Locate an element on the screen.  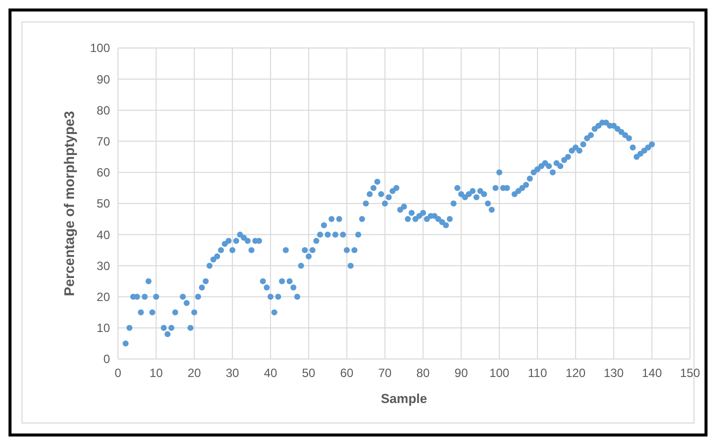
x-tick-label: 150 is located at coordinates (690, 373).